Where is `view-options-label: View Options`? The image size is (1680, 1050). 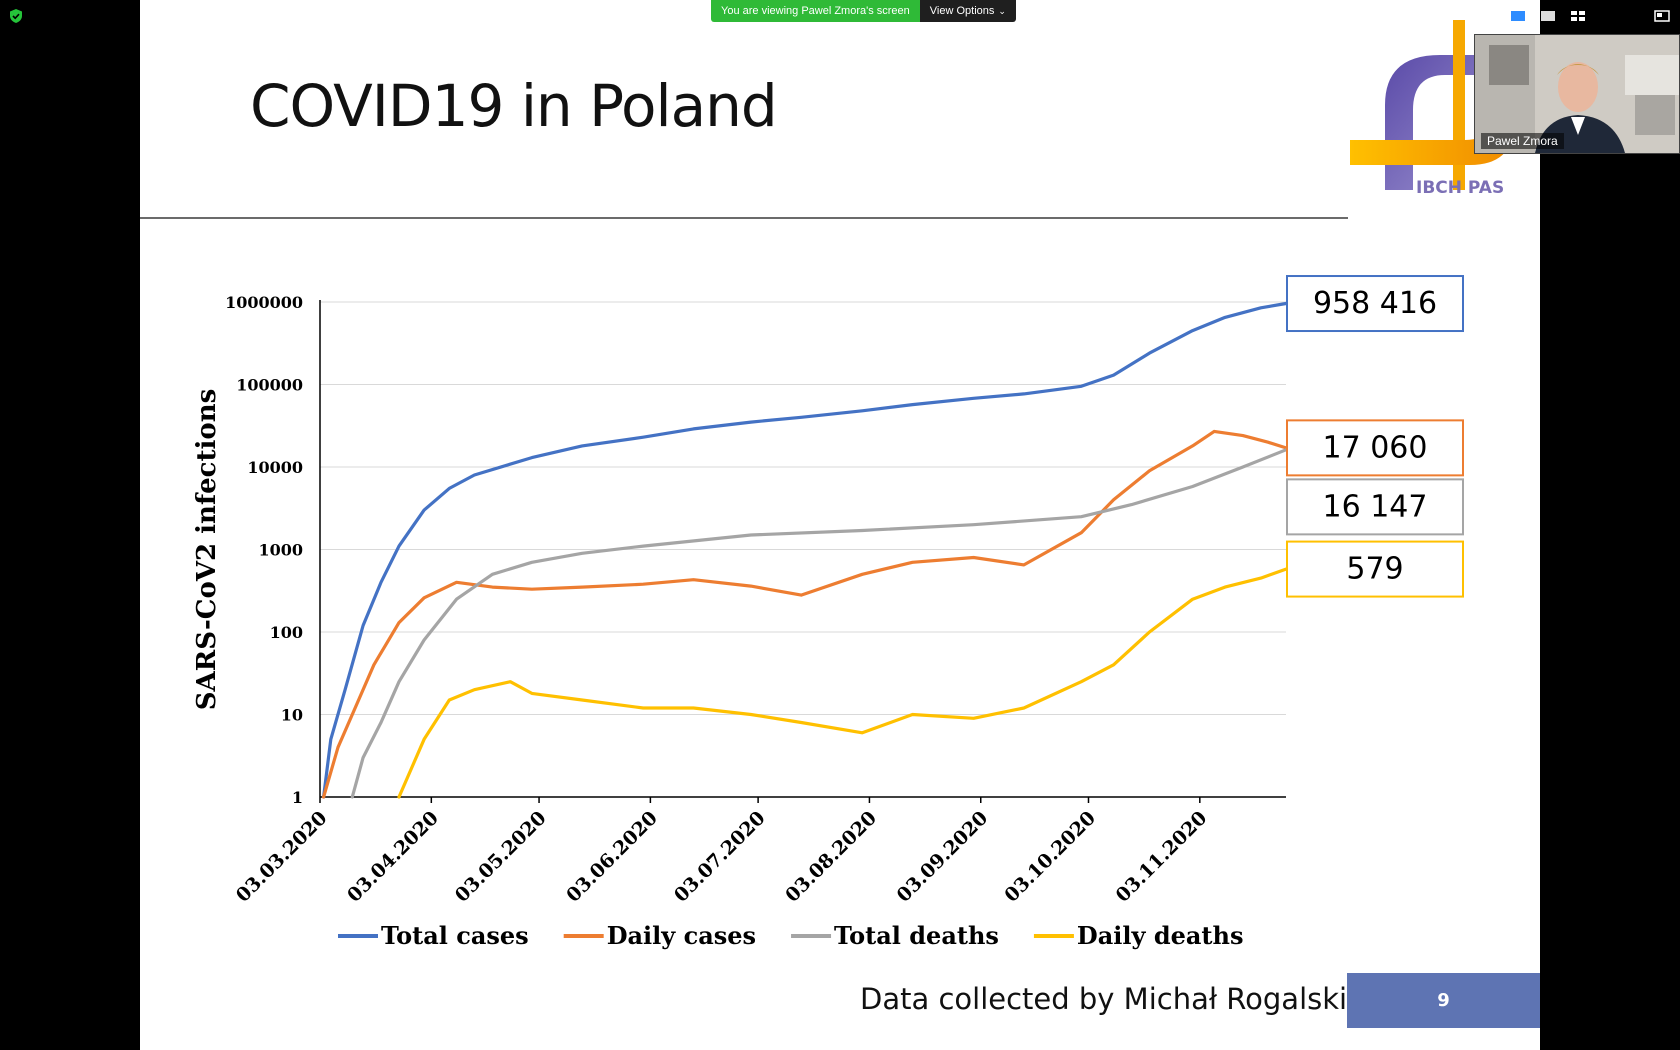
view-options-label: View Options is located at coordinates (962, 11).